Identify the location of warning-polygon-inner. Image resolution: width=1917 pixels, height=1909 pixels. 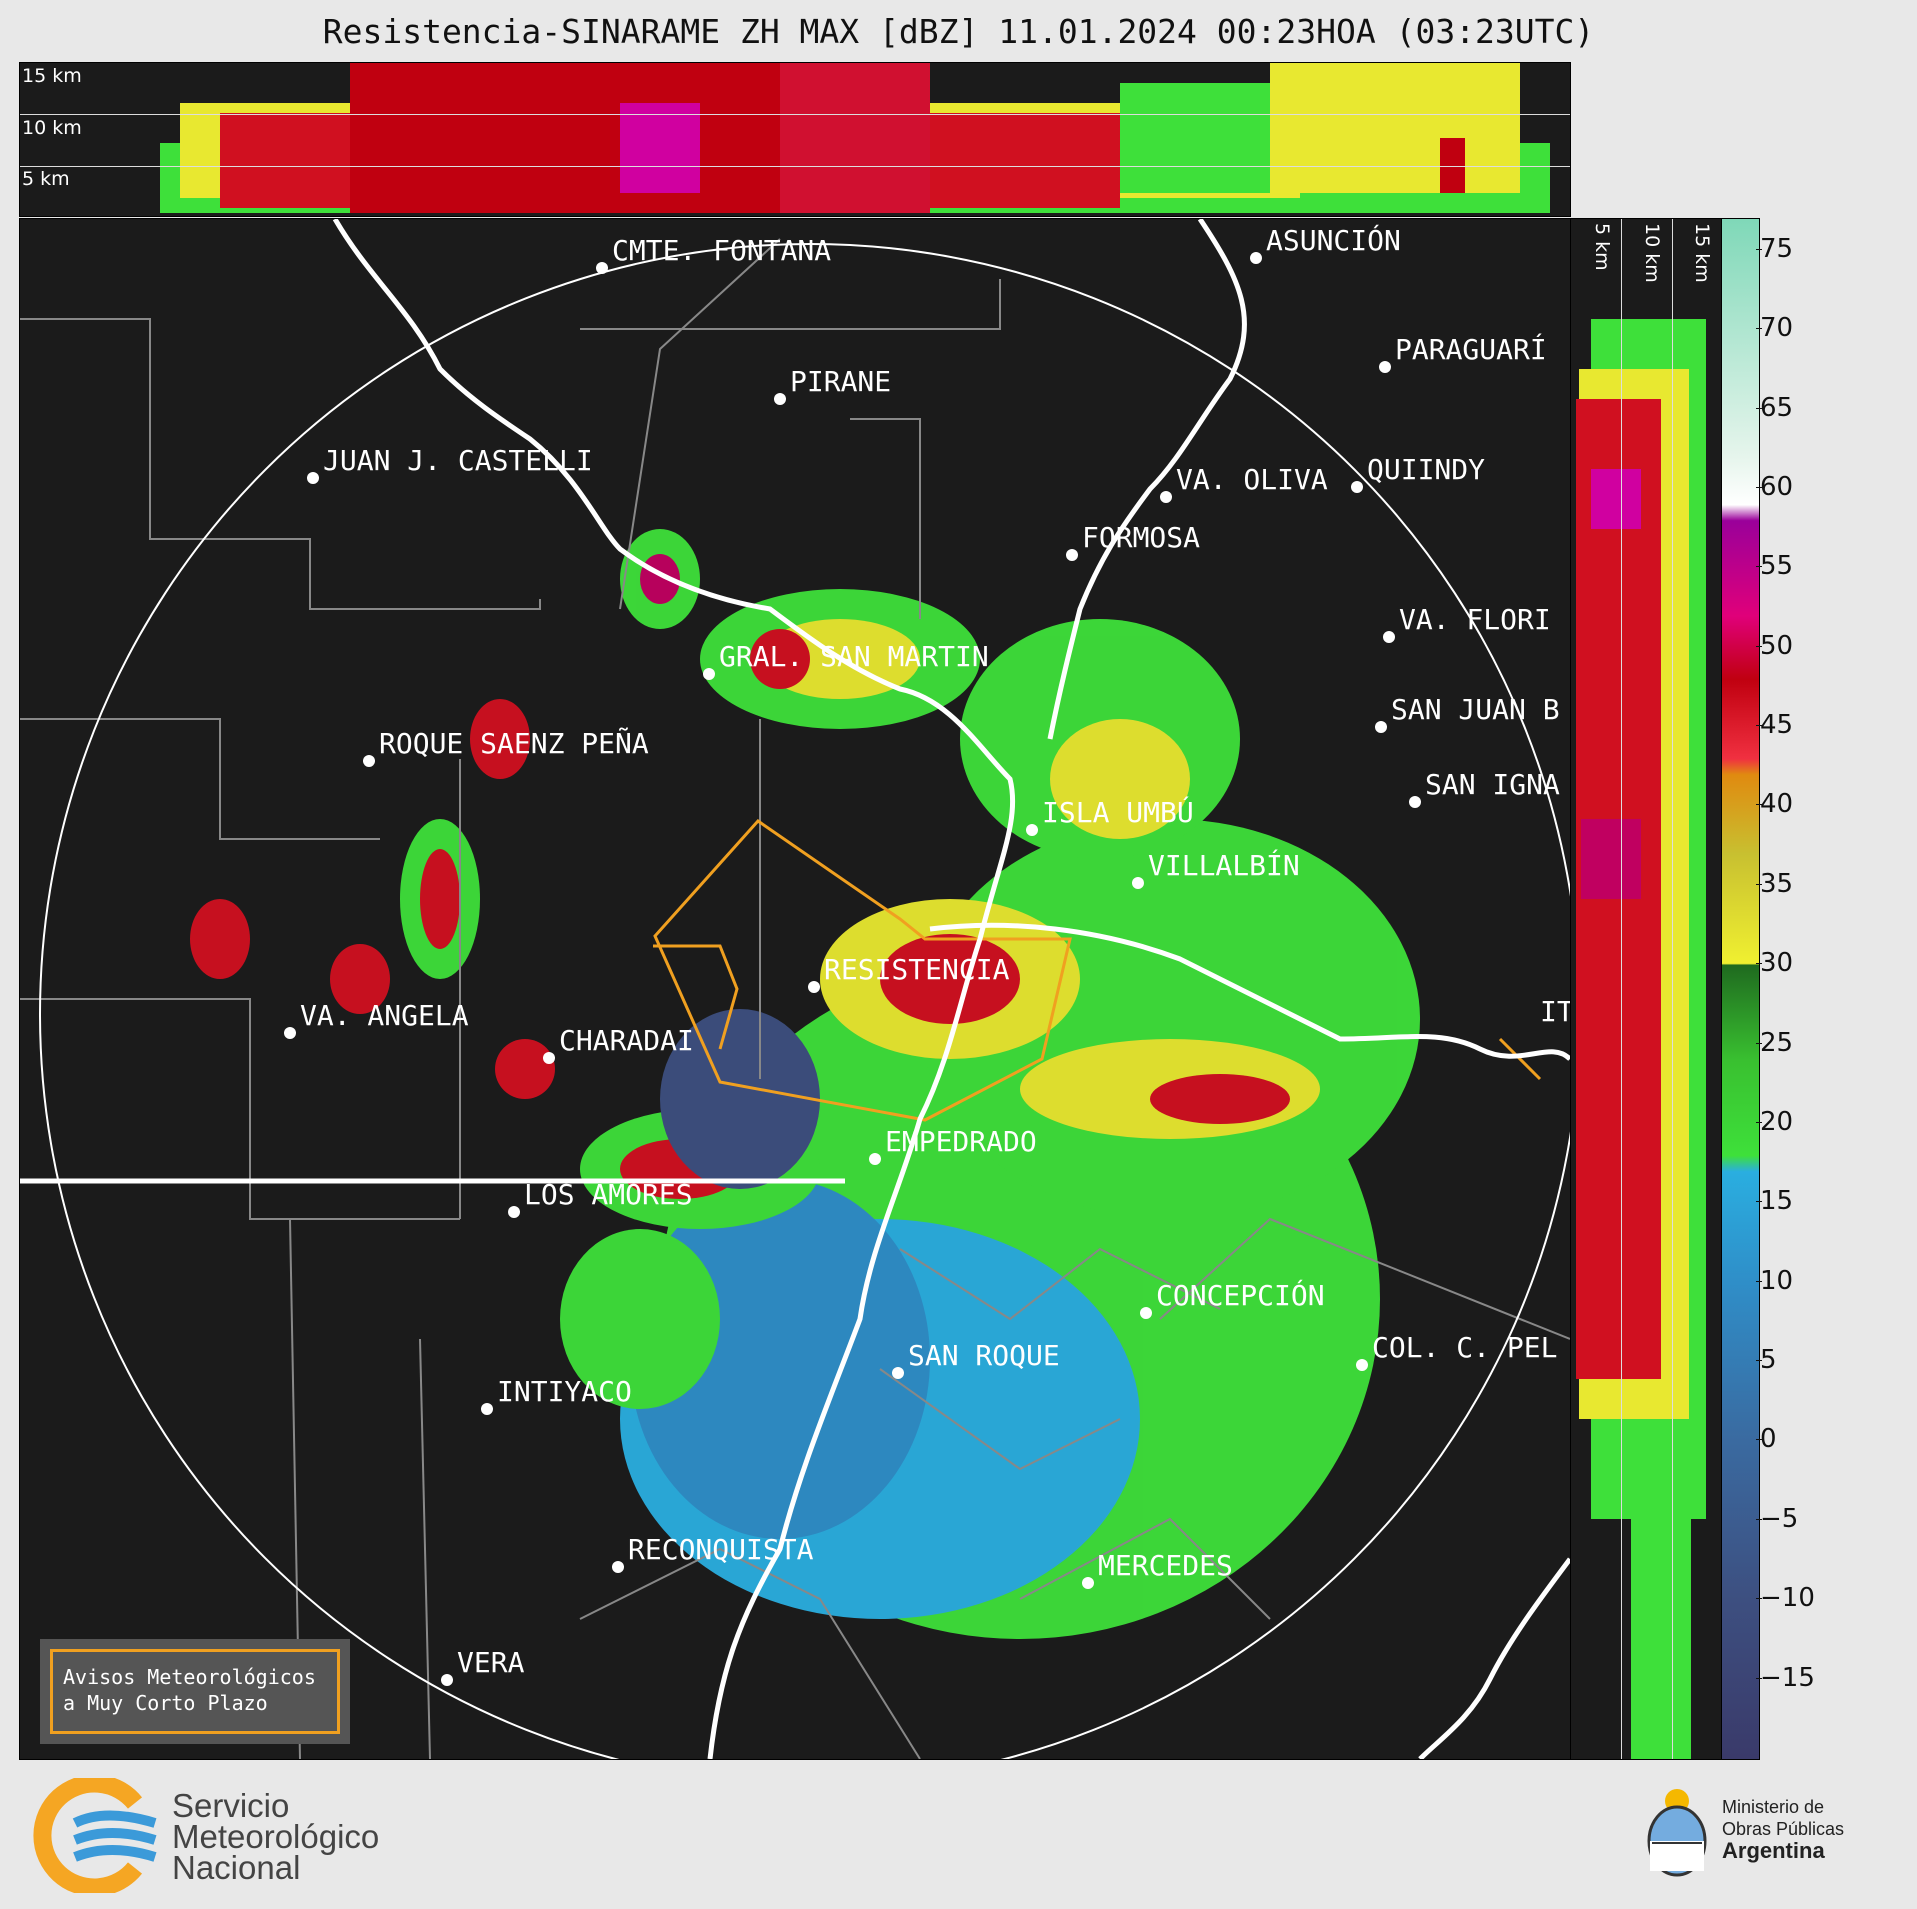
(696, 997).